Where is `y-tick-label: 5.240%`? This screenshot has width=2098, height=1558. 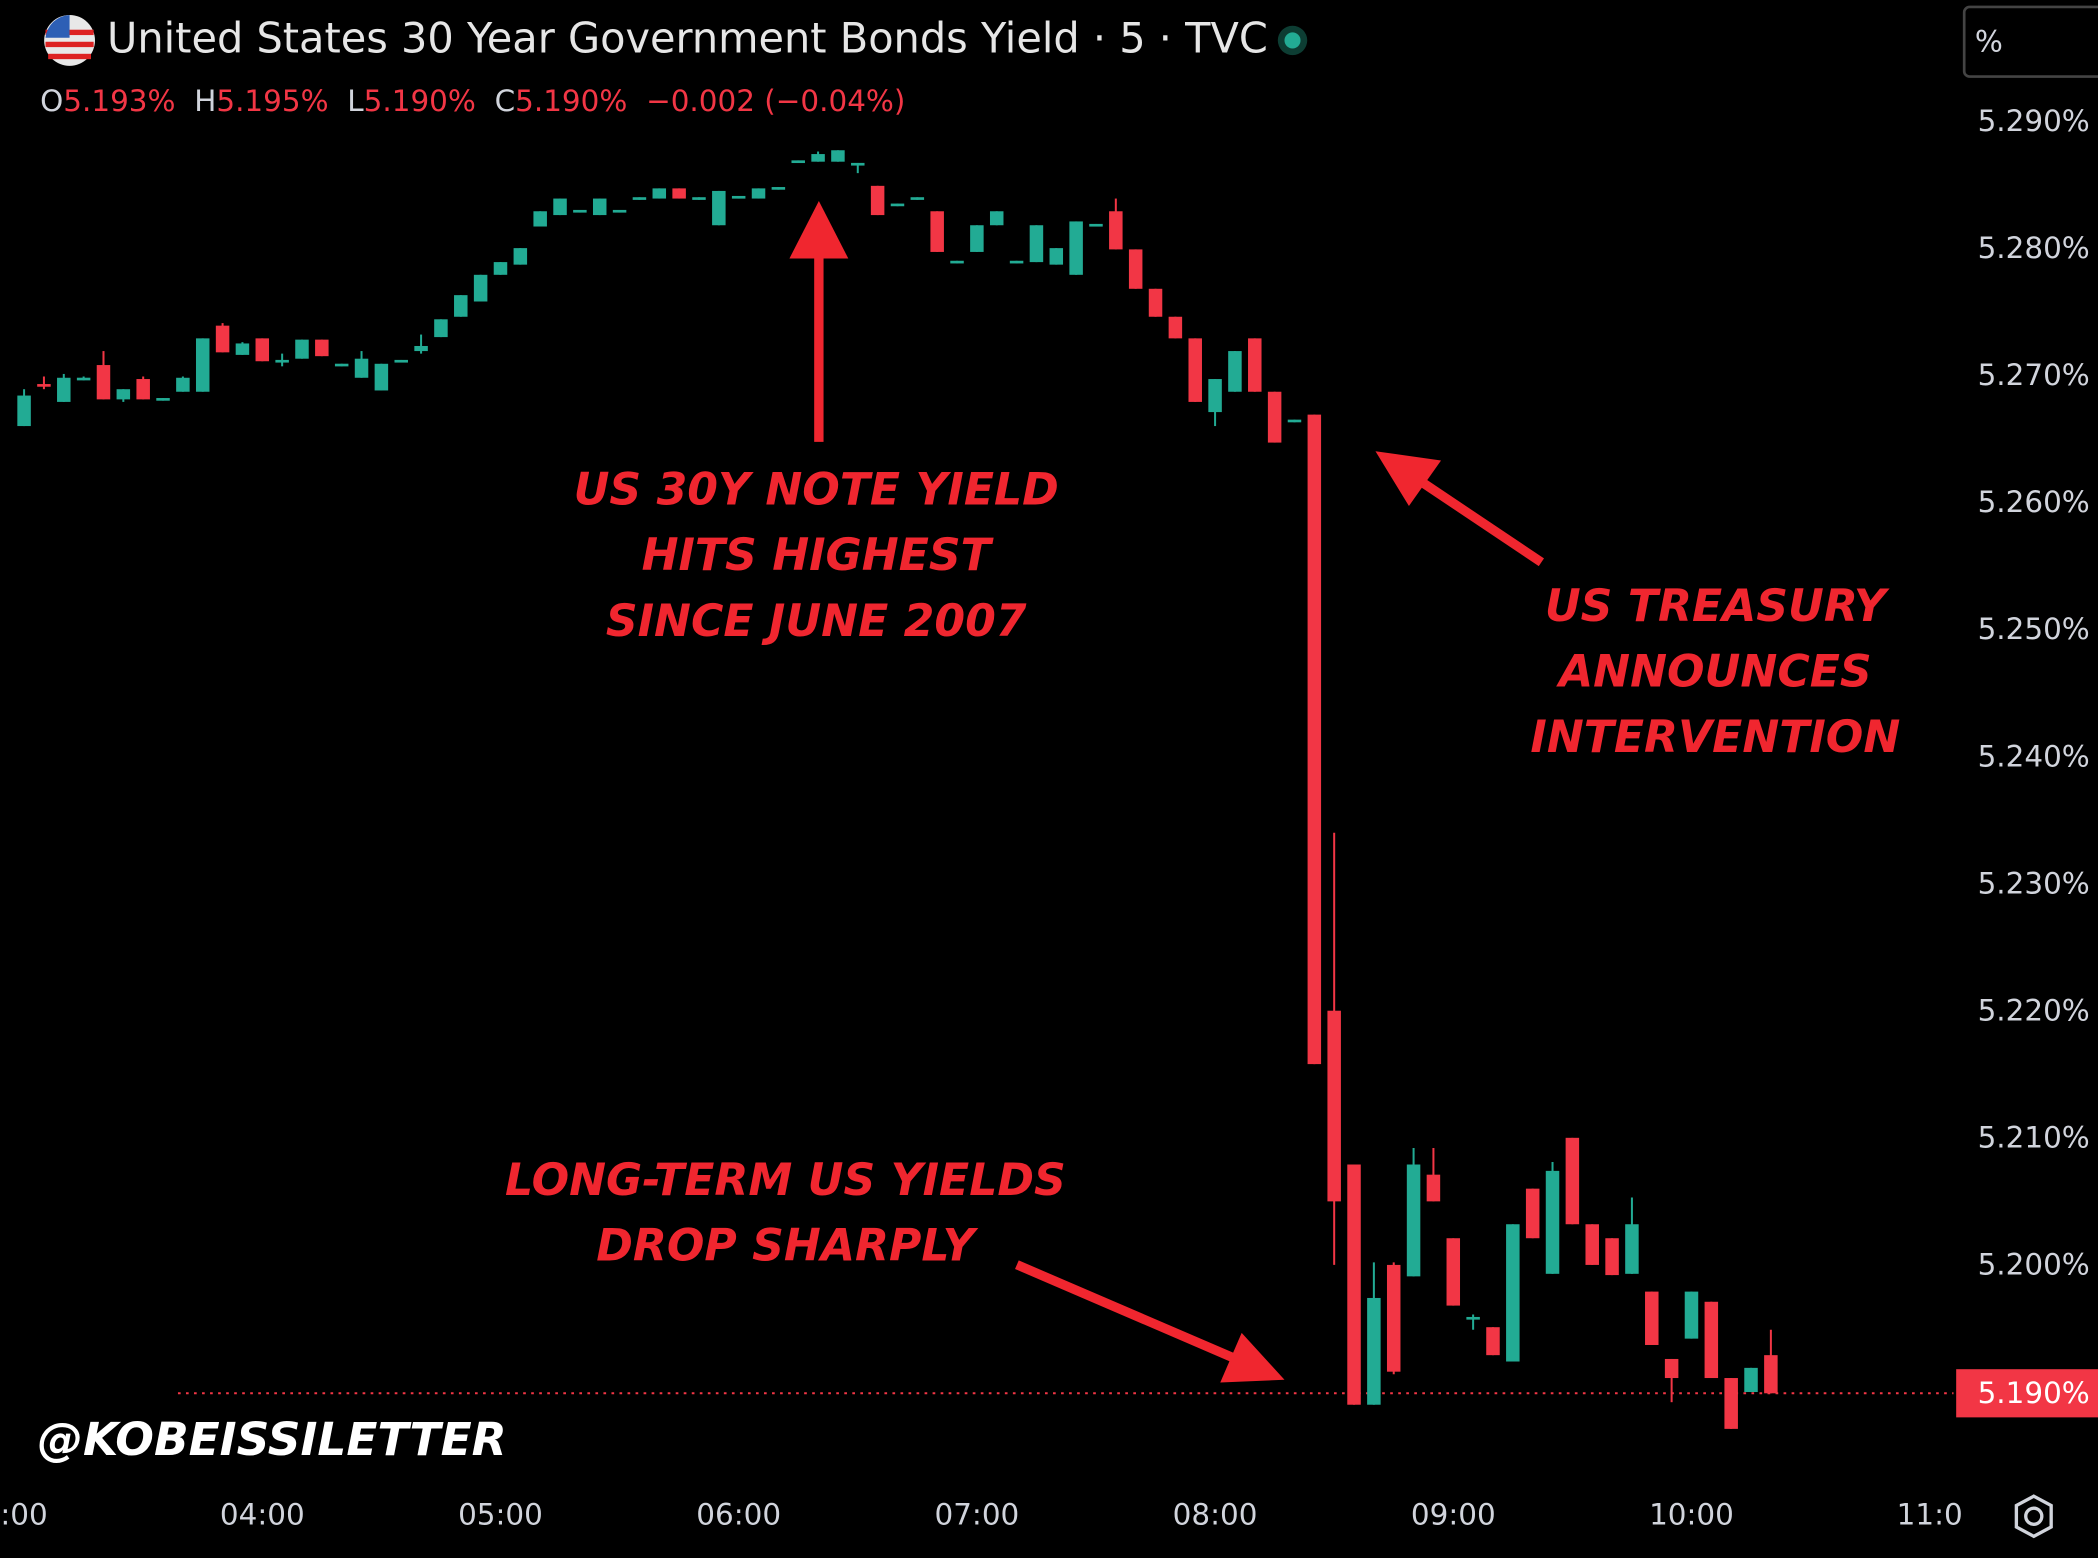 y-tick-label: 5.240% is located at coordinates (2034, 756).